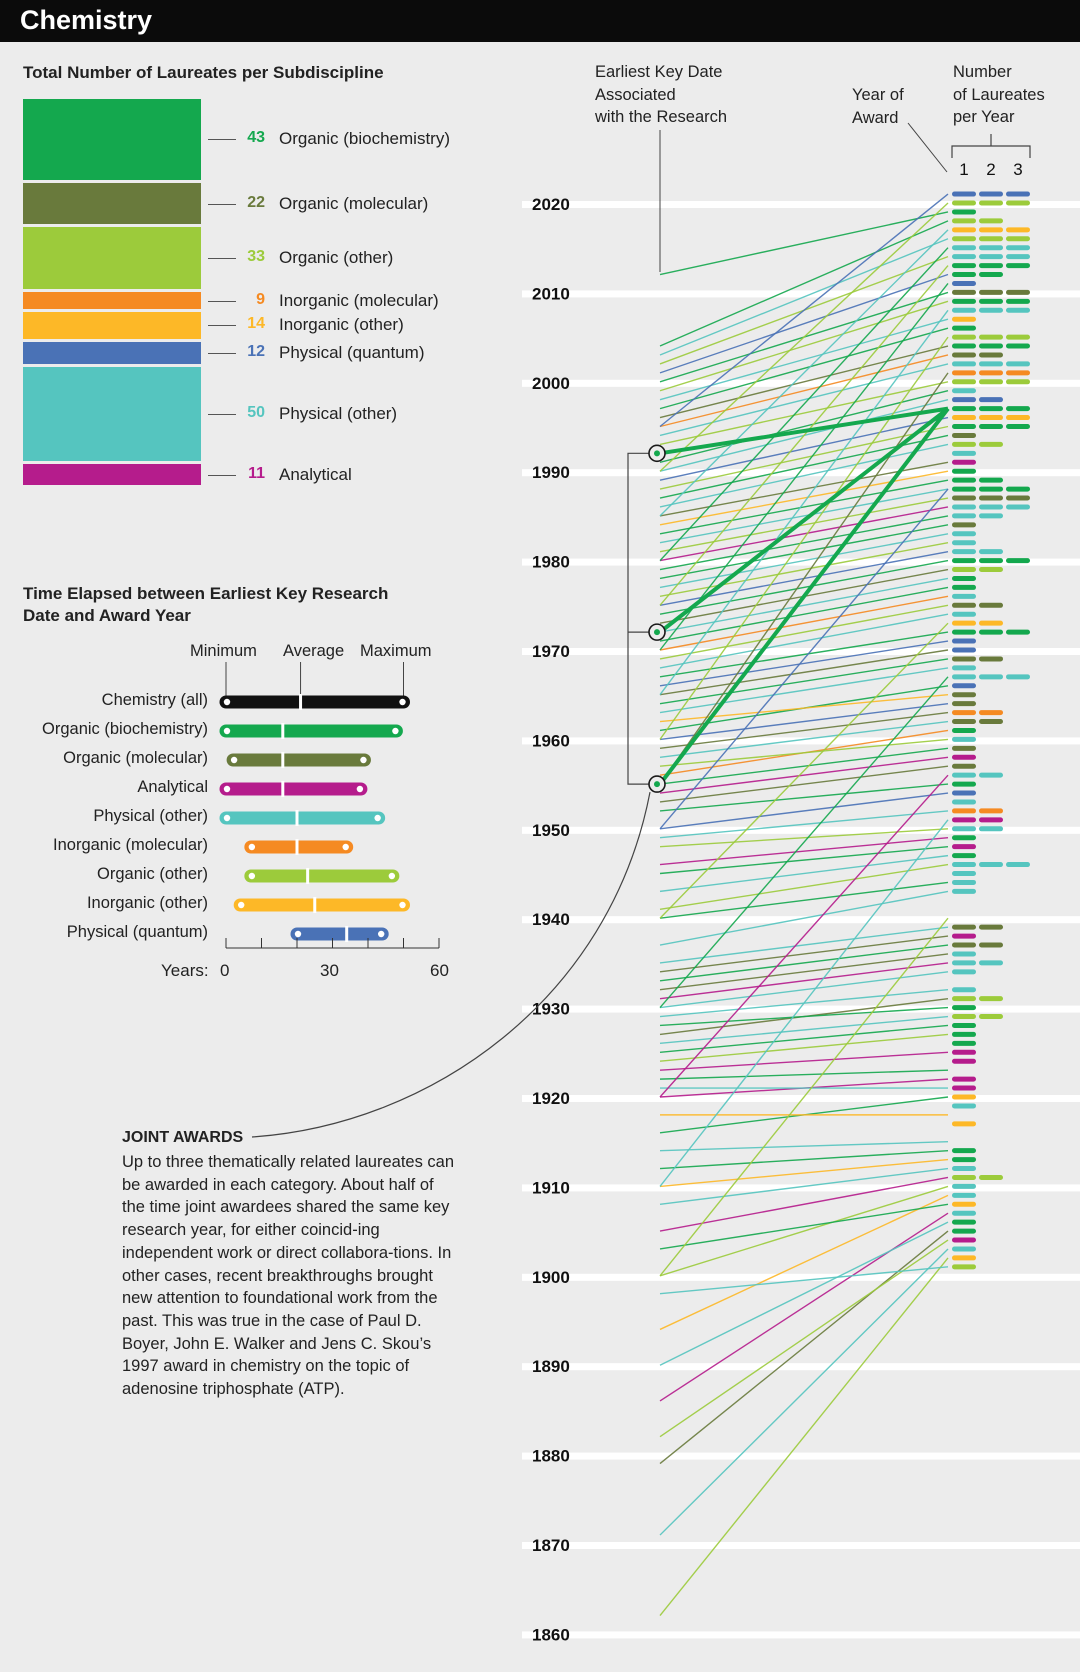 The width and height of the screenshot is (1080, 1672). What do you see at coordinates (256, 351) in the screenshot?
I see `total-count-5: 12` at bounding box center [256, 351].